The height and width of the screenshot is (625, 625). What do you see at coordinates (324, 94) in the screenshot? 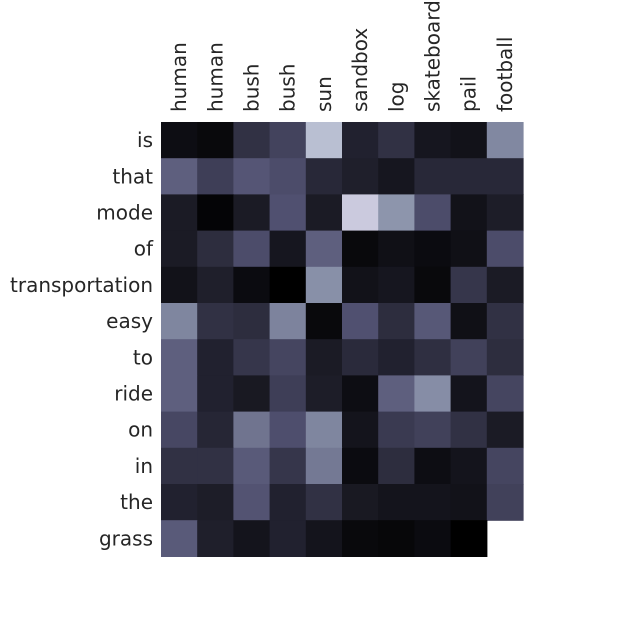
I see `x-tick-label: sun` at bounding box center [324, 94].